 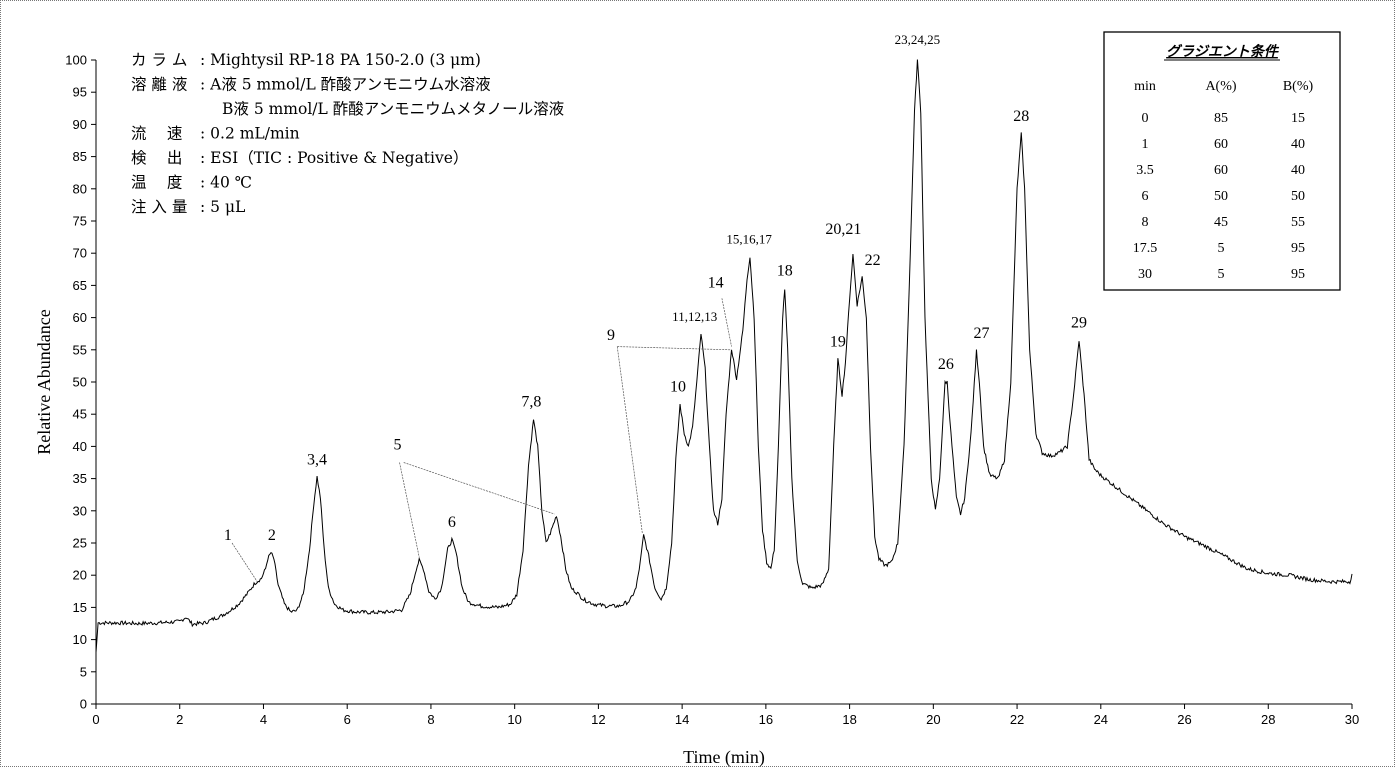 What do you see at coordinates (272, 535) in the screenshot?
I see `peak-label: 2` at bounding box center [272, 535].